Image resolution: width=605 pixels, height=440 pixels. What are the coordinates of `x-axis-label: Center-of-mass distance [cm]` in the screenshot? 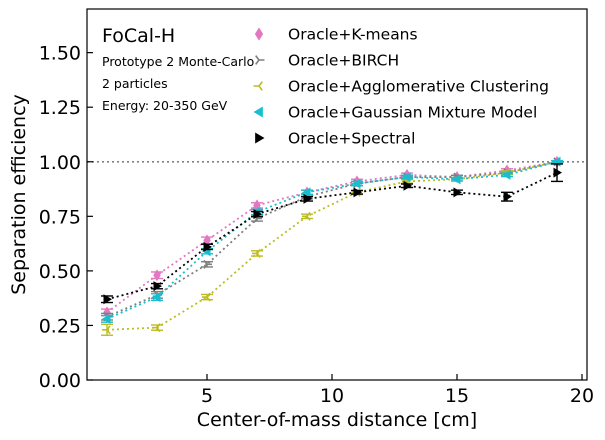 It's located at (337, 420).